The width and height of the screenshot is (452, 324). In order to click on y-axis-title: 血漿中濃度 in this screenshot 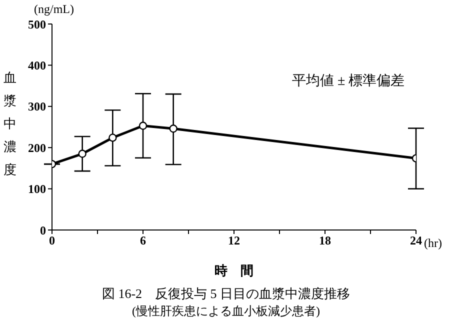, I will do `click(10, 124)`.